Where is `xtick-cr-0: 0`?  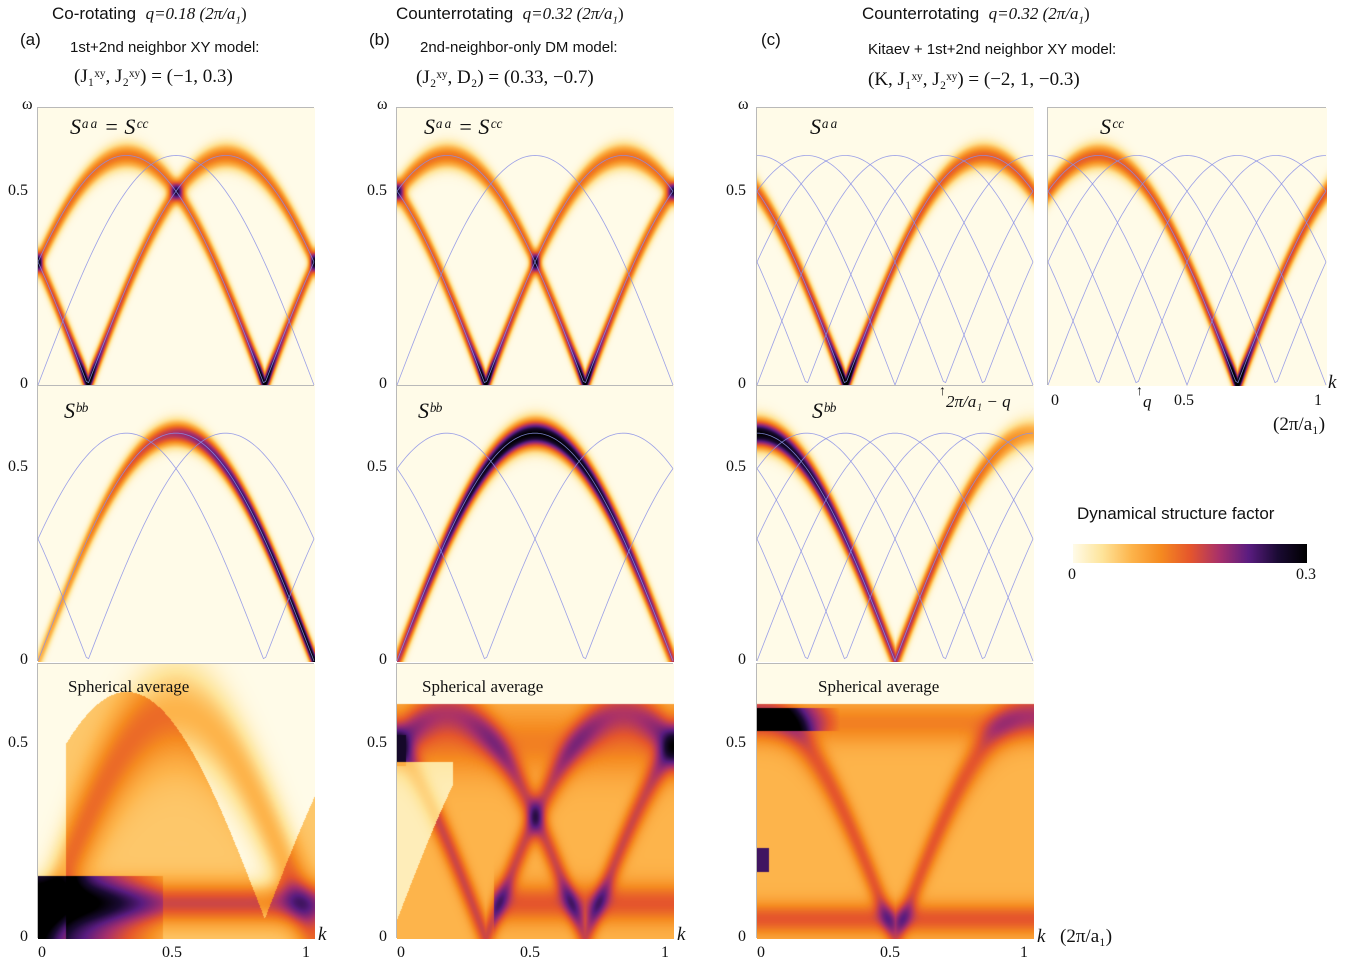
xtick-cr-0: 0 is located at coordinates (1055, 400).